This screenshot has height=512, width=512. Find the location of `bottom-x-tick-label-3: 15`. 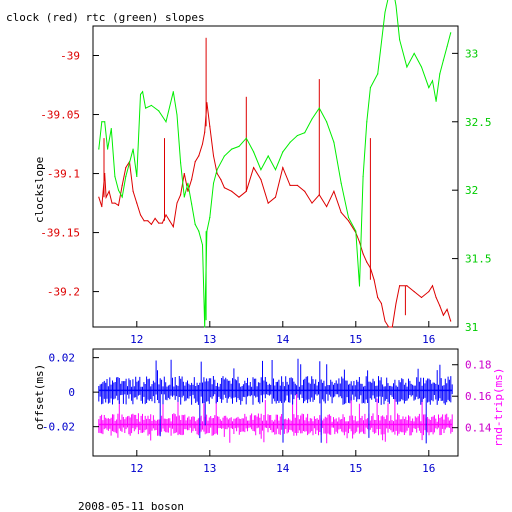

bottom-x-tick-label-3: 15 is located at coordinates (355, 468).